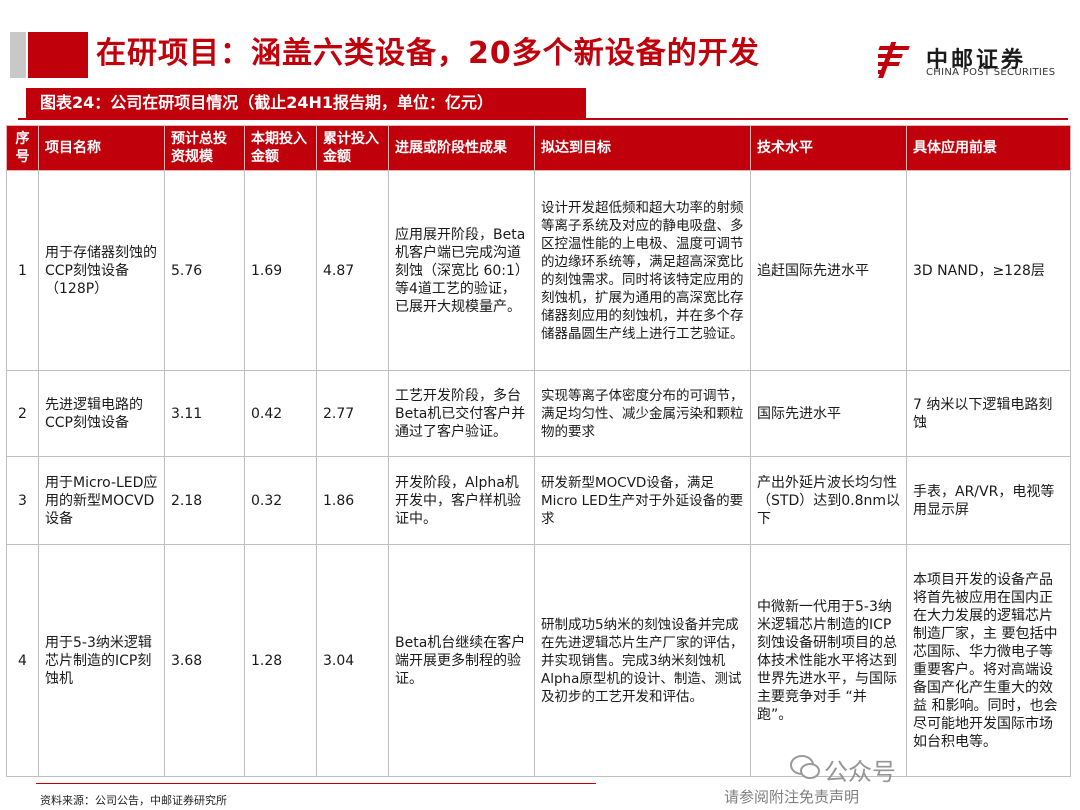  Describe the element at coordinates (828, 500) in the screenshot. I see `cell-tech-level: 产出外延片波长均匀性 （STD）达到0.8nm以下` at that location.